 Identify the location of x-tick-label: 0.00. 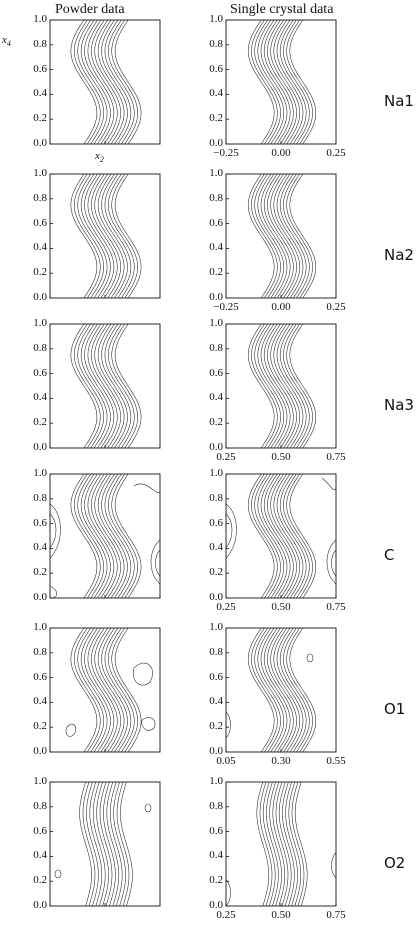
(281, 153).